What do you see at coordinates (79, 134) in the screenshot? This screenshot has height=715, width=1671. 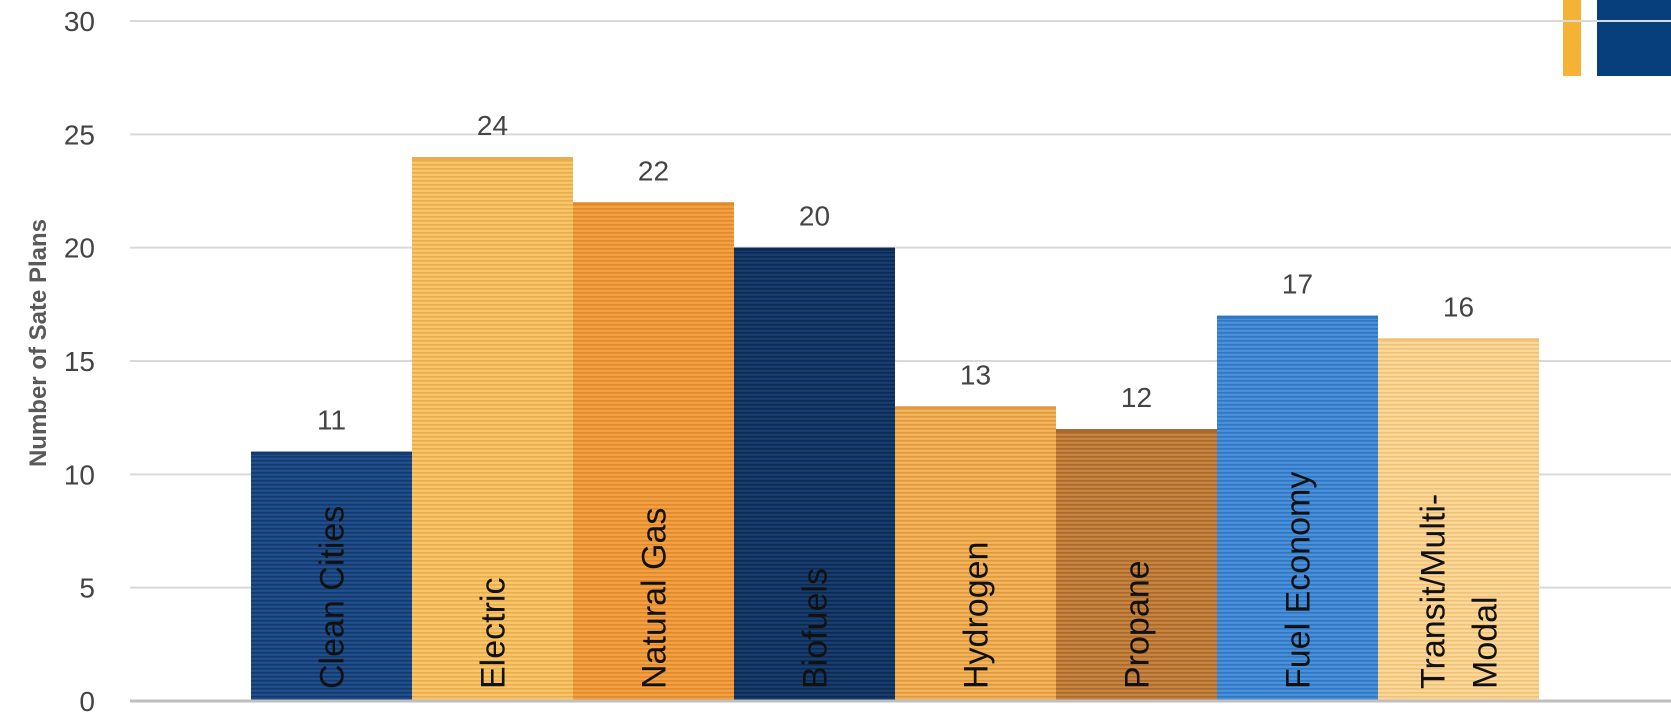 I see `y-tick-label: 25` at bounding box center [79, 134].